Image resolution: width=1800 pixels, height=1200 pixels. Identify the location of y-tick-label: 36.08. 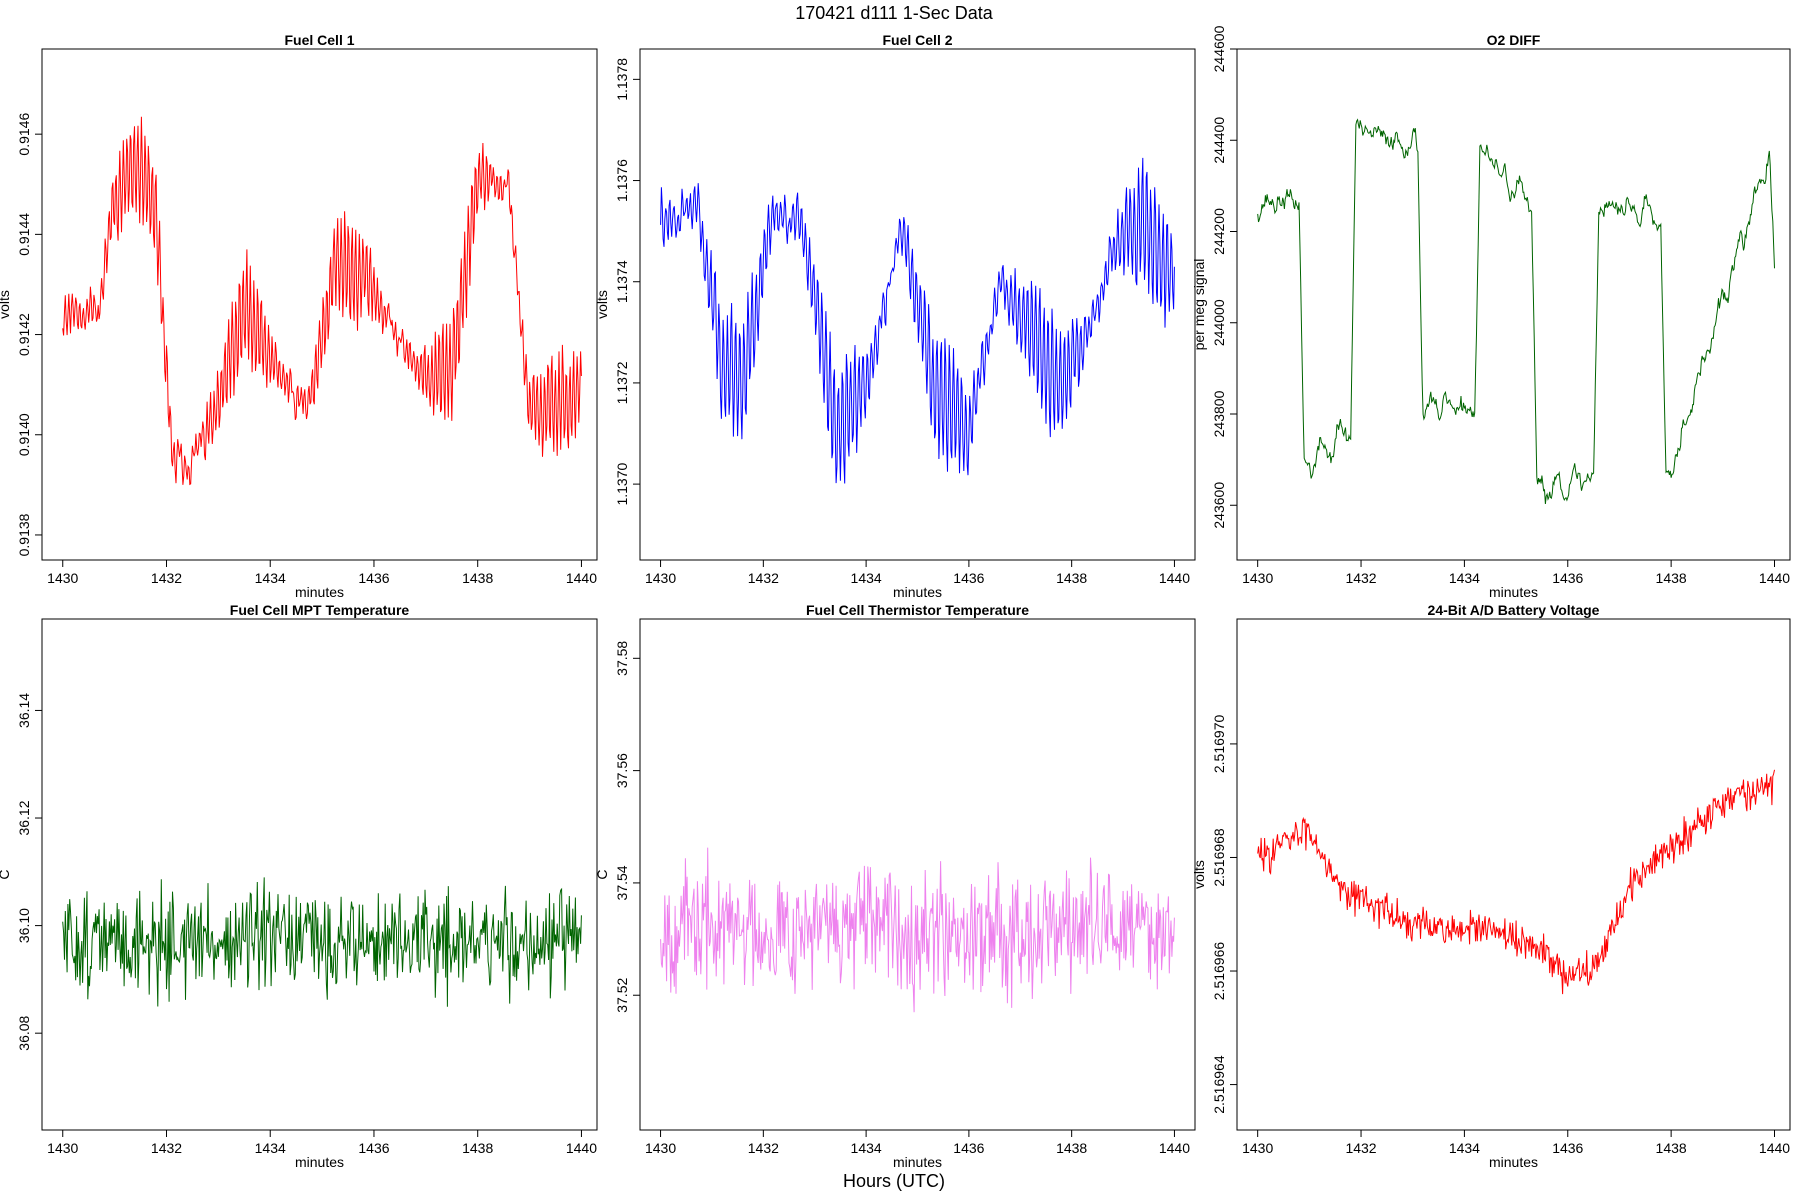
(24, 1032).